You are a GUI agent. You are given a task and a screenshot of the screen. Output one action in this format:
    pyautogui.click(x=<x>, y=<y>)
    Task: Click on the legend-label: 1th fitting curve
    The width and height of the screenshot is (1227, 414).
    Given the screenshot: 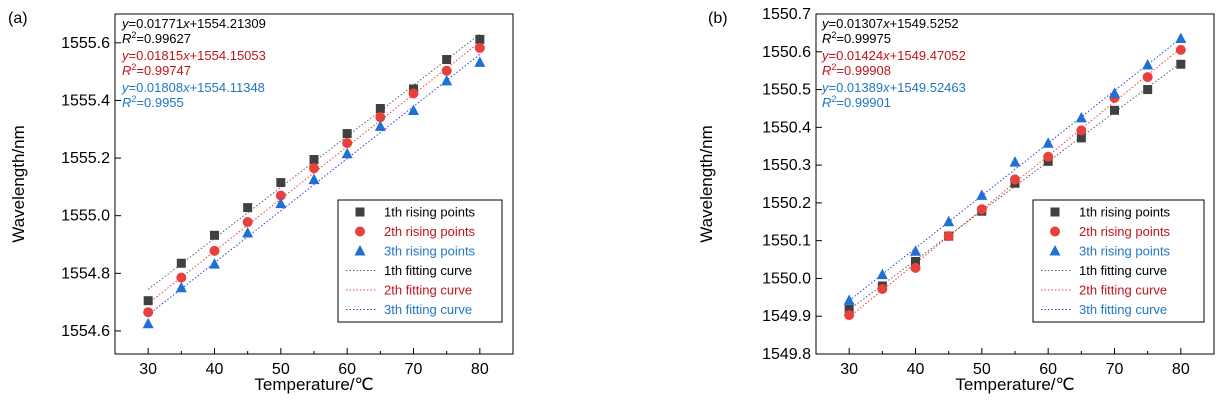 What is the action you would take?
    pyautogui.click(x=1123, y=270)
    